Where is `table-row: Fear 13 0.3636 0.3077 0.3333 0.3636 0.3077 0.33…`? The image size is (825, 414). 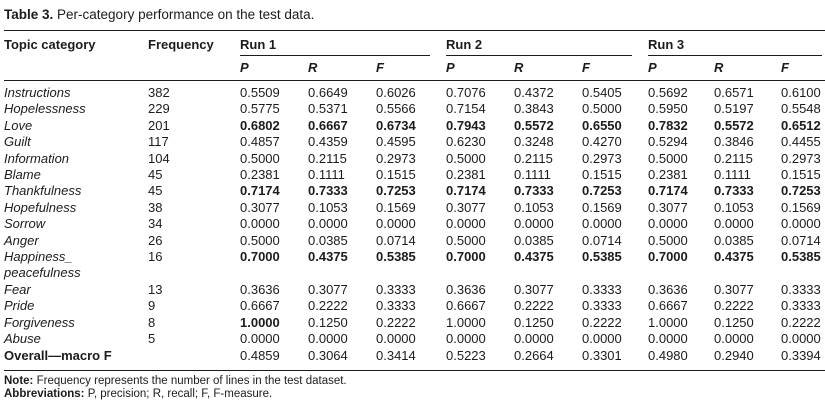
table-row: Fear 13 0.3636 0.3077 0.3333 0.3636 0.3077 0.33… is located at coordinates (414, 290).